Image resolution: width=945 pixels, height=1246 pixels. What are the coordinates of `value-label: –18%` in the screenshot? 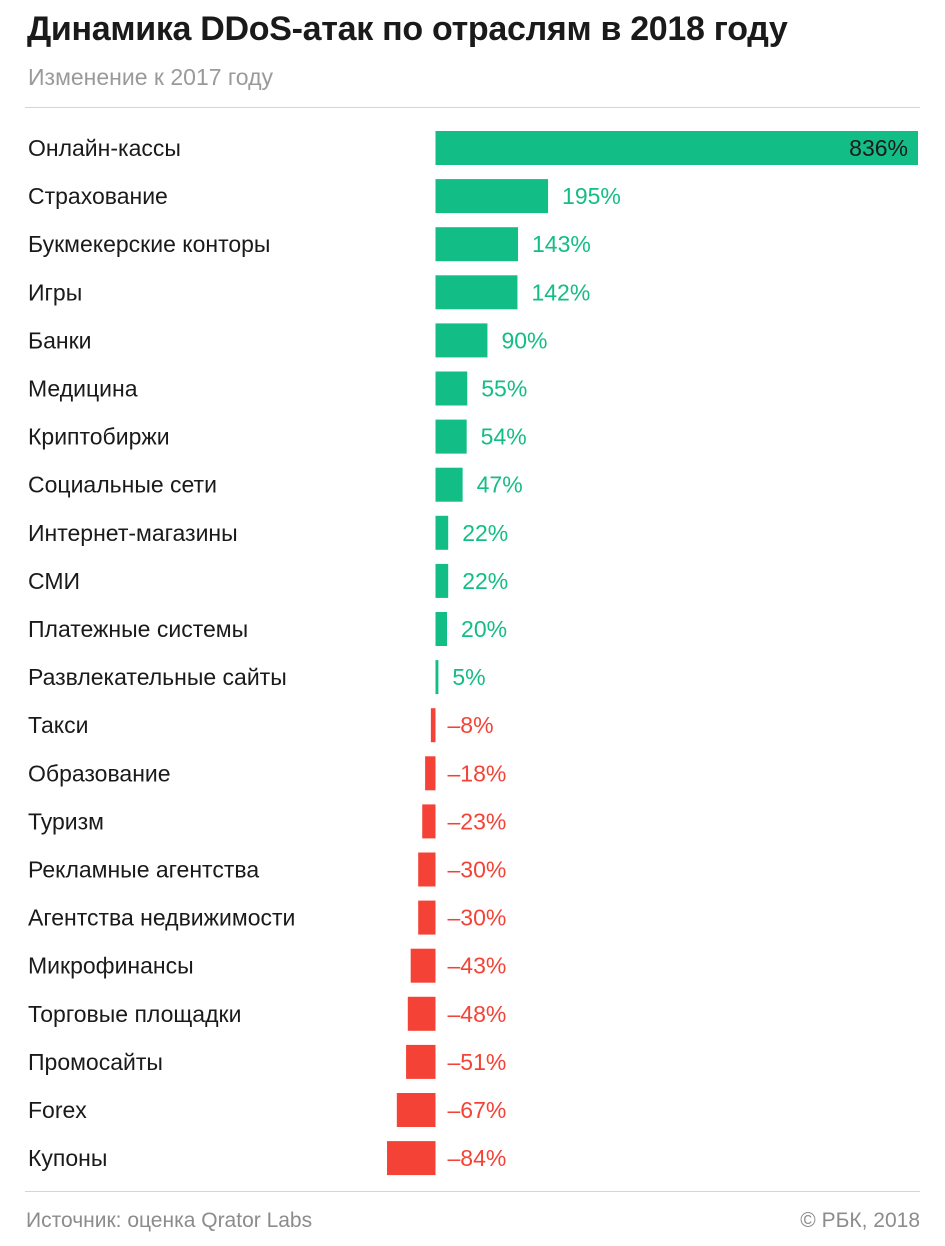 It's located at (477, 773).